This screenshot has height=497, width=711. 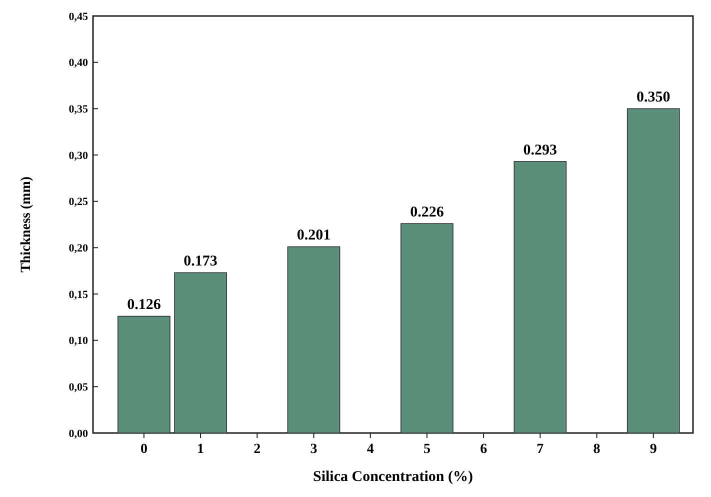 I want to click on y-tick-label: 0,30, so click(x=78, y=156).